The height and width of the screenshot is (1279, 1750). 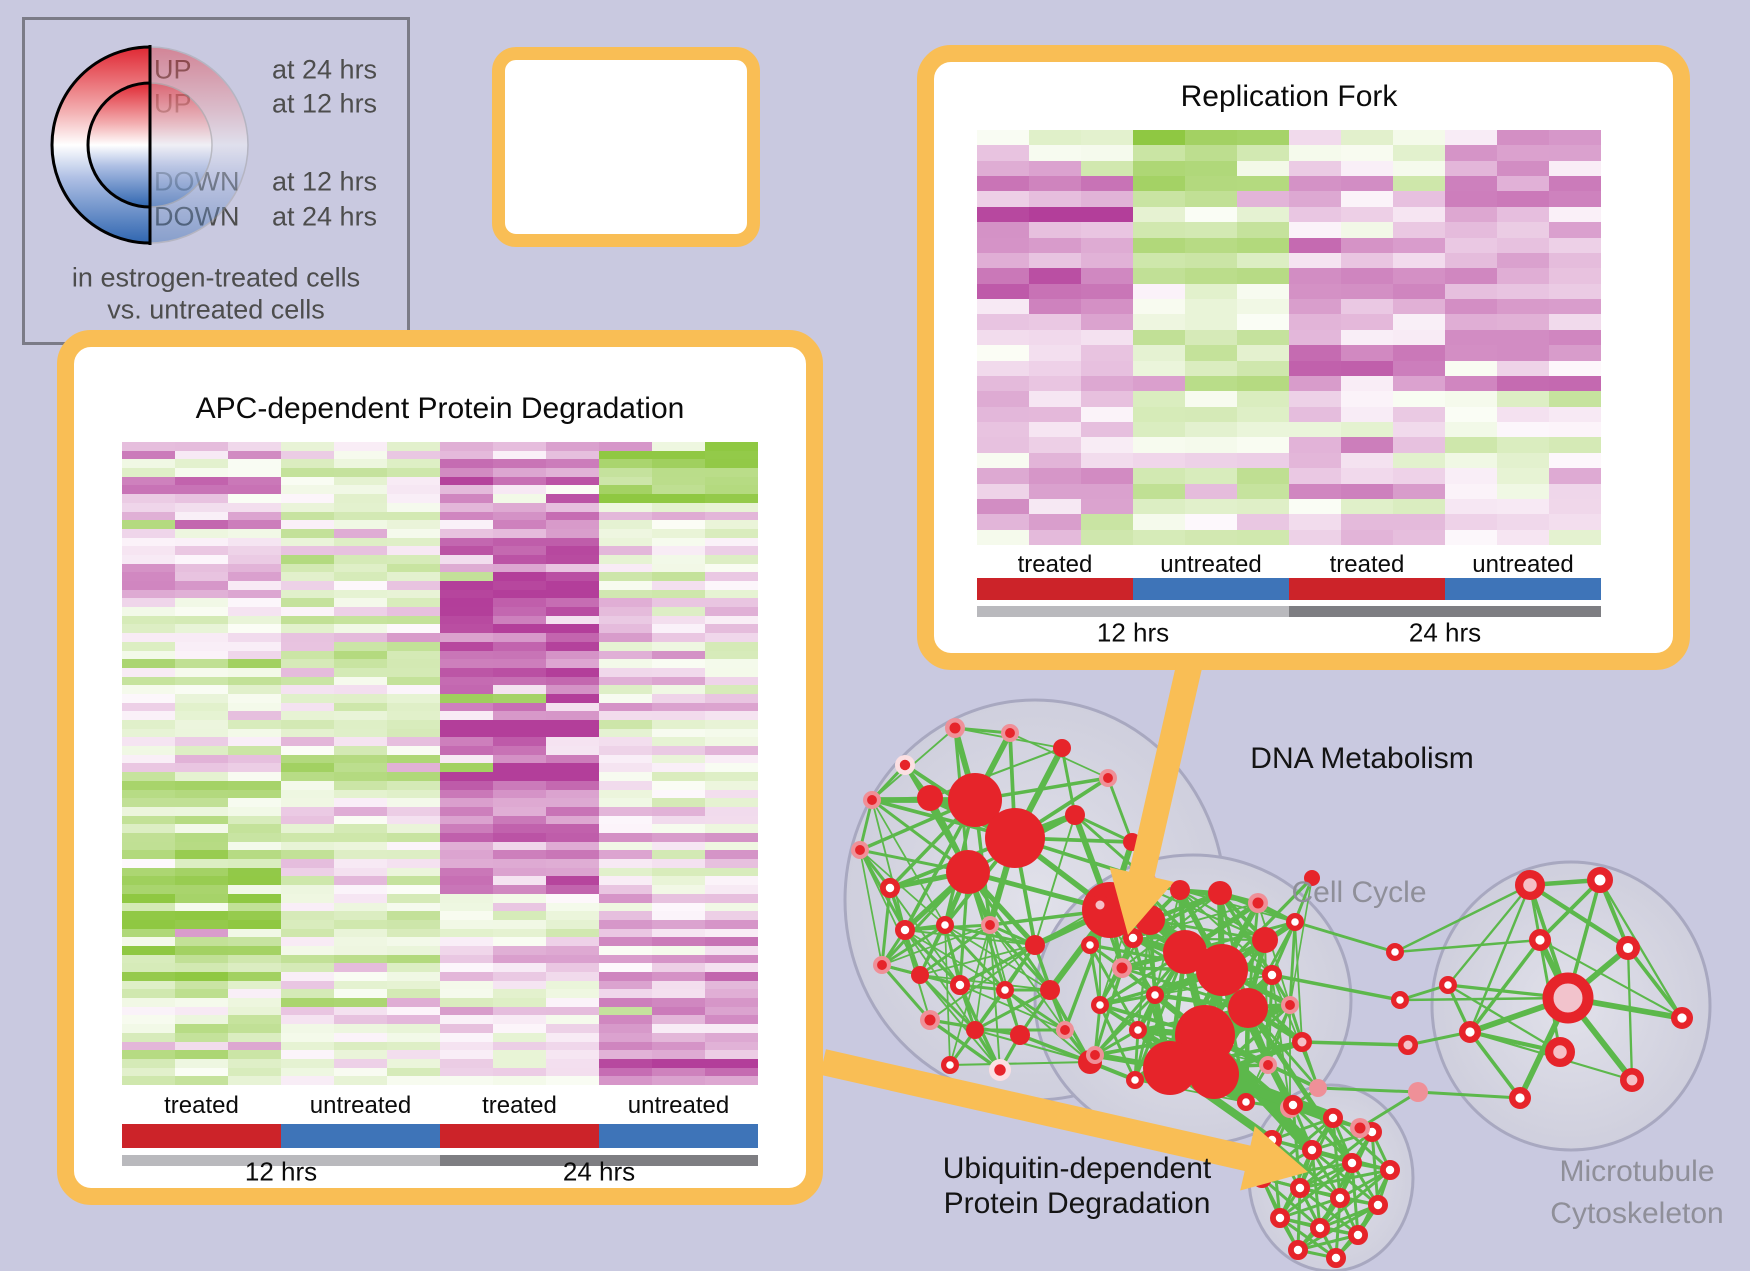 I want to click on group-label-rf-2: treated, so click(x=1367, y=564).